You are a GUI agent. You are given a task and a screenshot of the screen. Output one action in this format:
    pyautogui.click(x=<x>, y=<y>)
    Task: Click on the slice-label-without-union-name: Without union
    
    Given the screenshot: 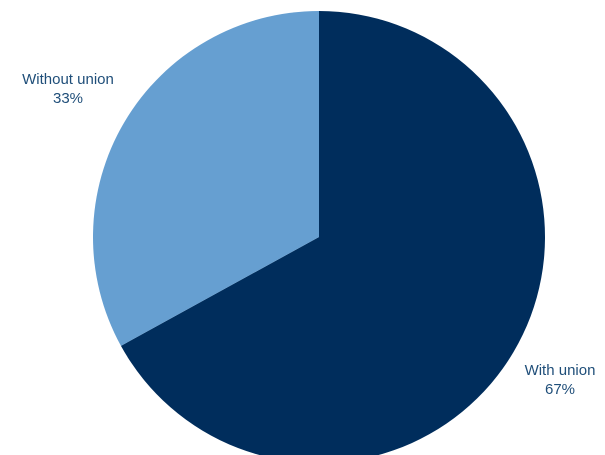 What is the action you would take?
    pyautogui.click(x=68, y=79)
    